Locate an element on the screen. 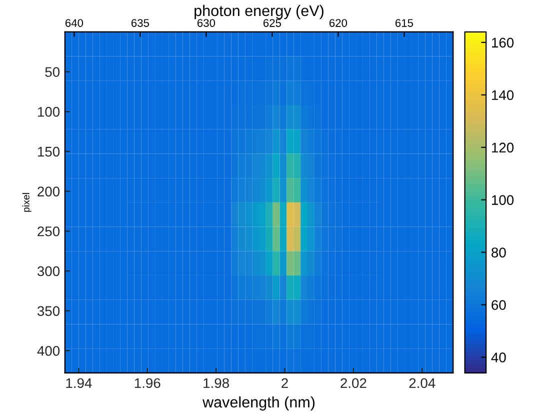 The height and width of the screenshot is (420, 560). y-tick-label: 400 is located at coordinates (48, 351).